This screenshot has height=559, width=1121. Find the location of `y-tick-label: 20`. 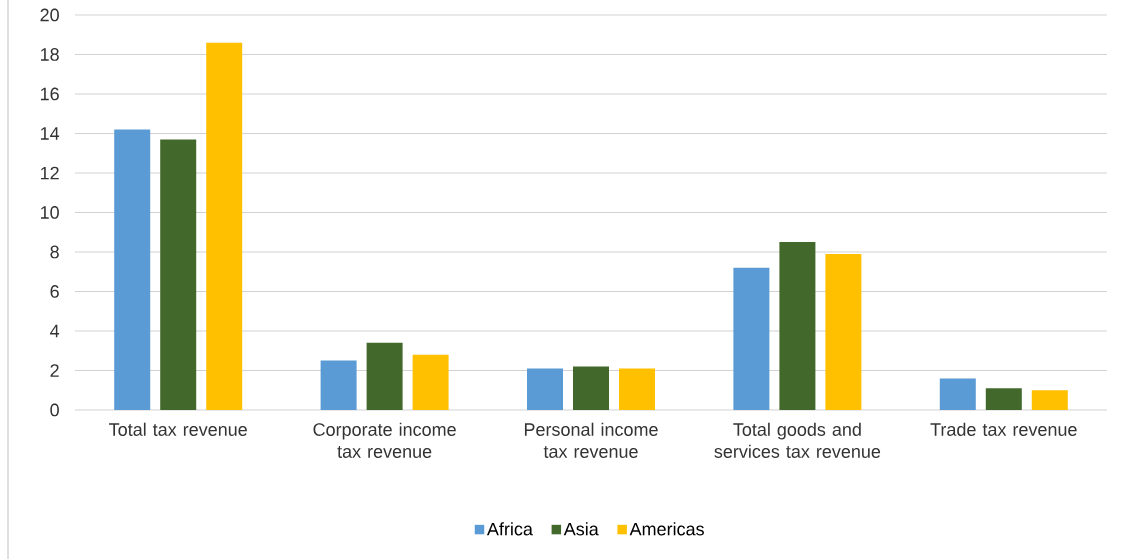

y-tick-label: 20 is located at coordinates (49, 15).